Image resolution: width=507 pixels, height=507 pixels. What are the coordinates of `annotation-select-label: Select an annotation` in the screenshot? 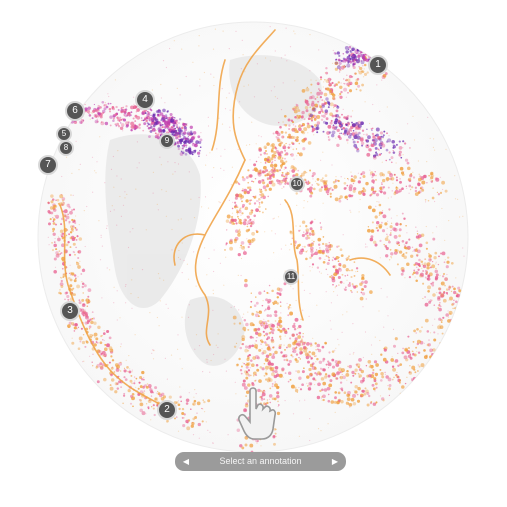 It's located at (260, 461).